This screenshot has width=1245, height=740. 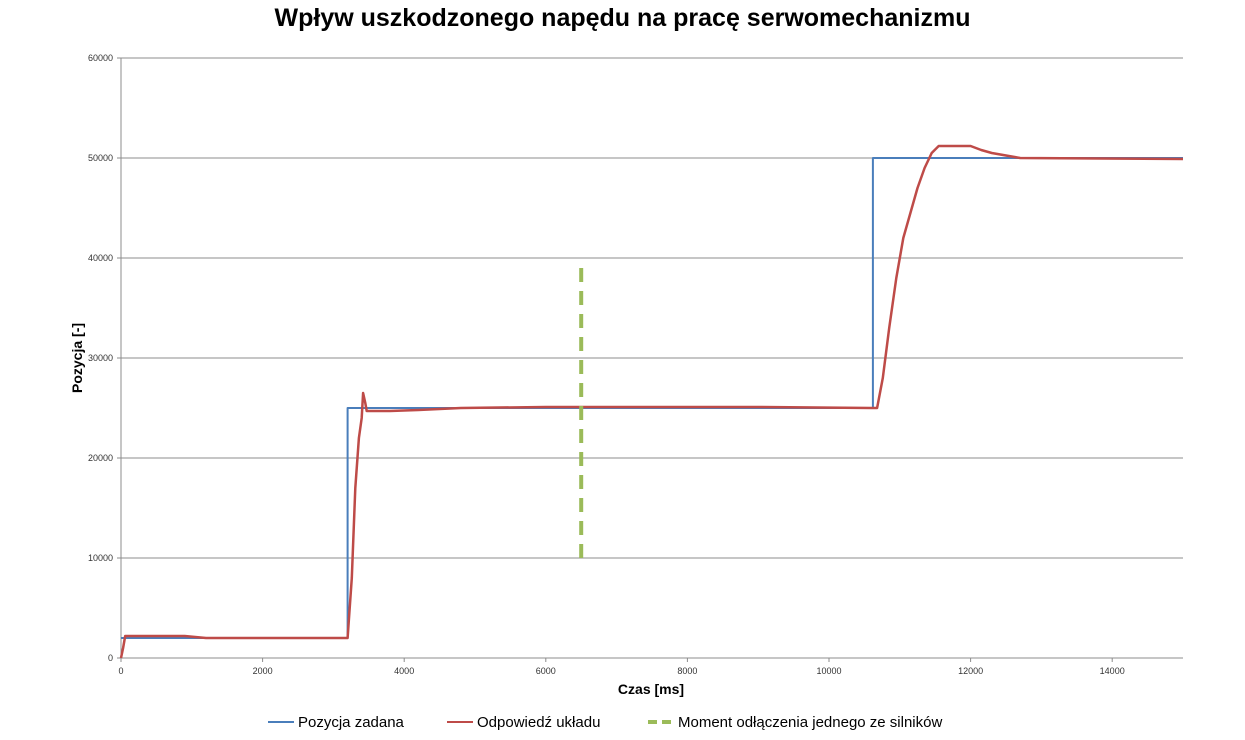 I want to click on y-tick-label-2: 20000, so click(x=100, y=458).